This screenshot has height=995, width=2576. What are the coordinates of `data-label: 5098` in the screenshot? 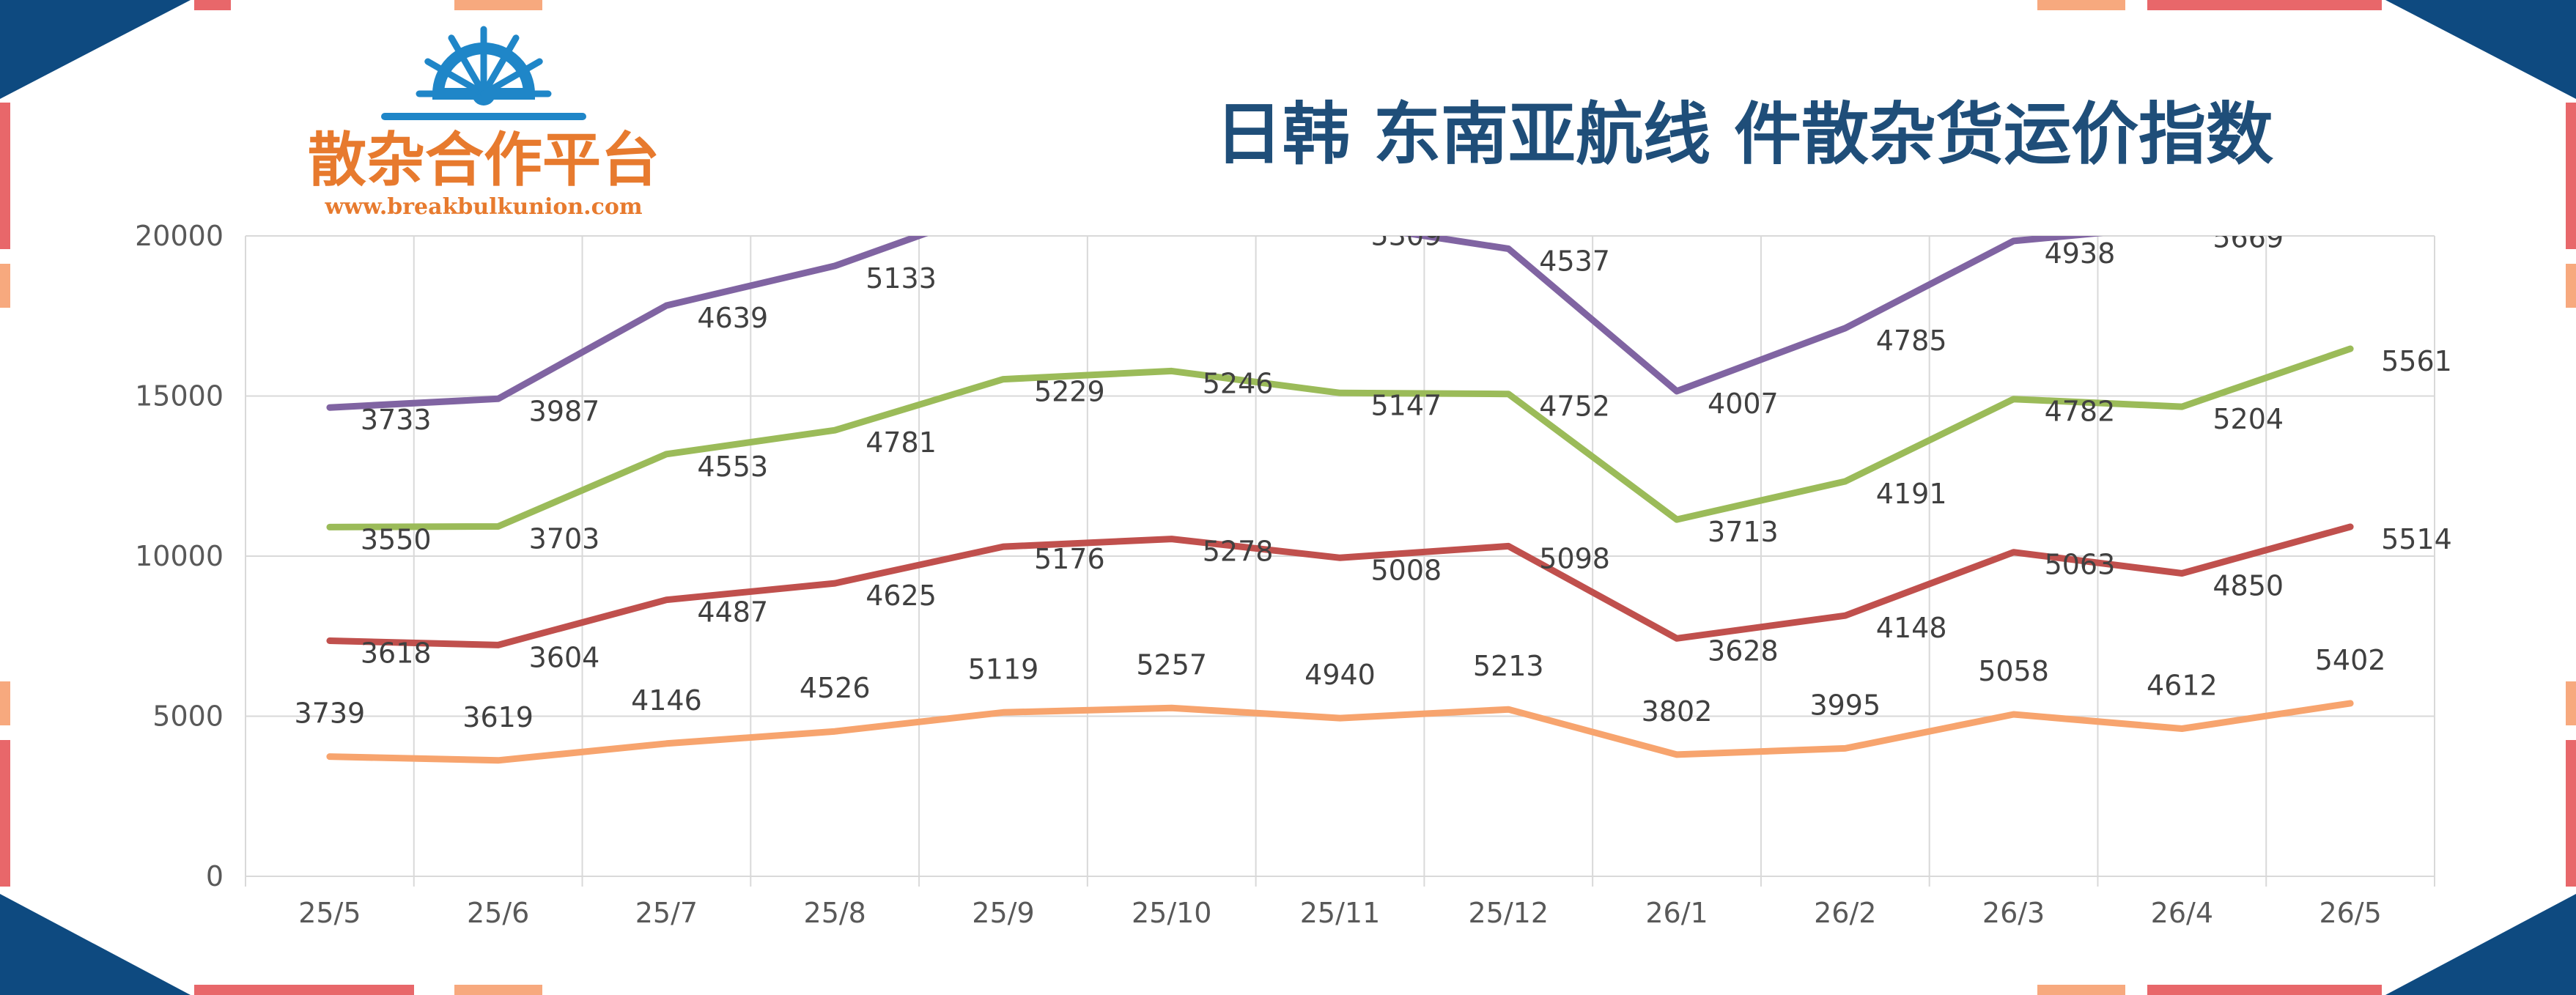 It's located at (1574, 558).